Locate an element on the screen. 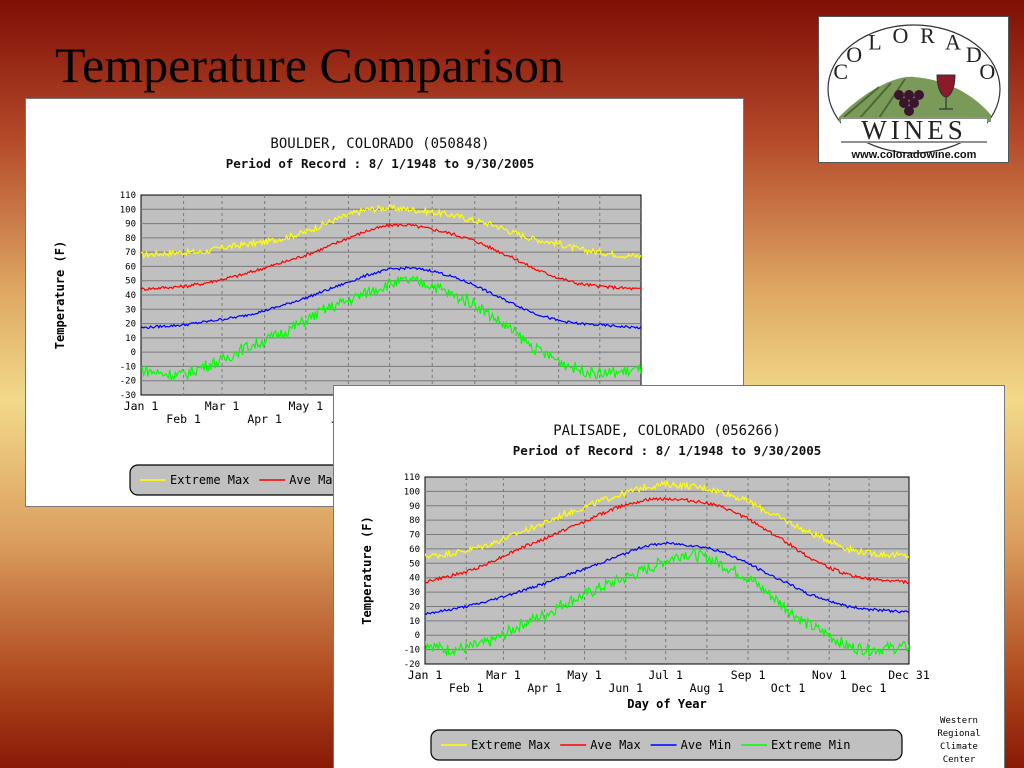  x-tick-label: Sep 1 is located at coordinates (748, 675).